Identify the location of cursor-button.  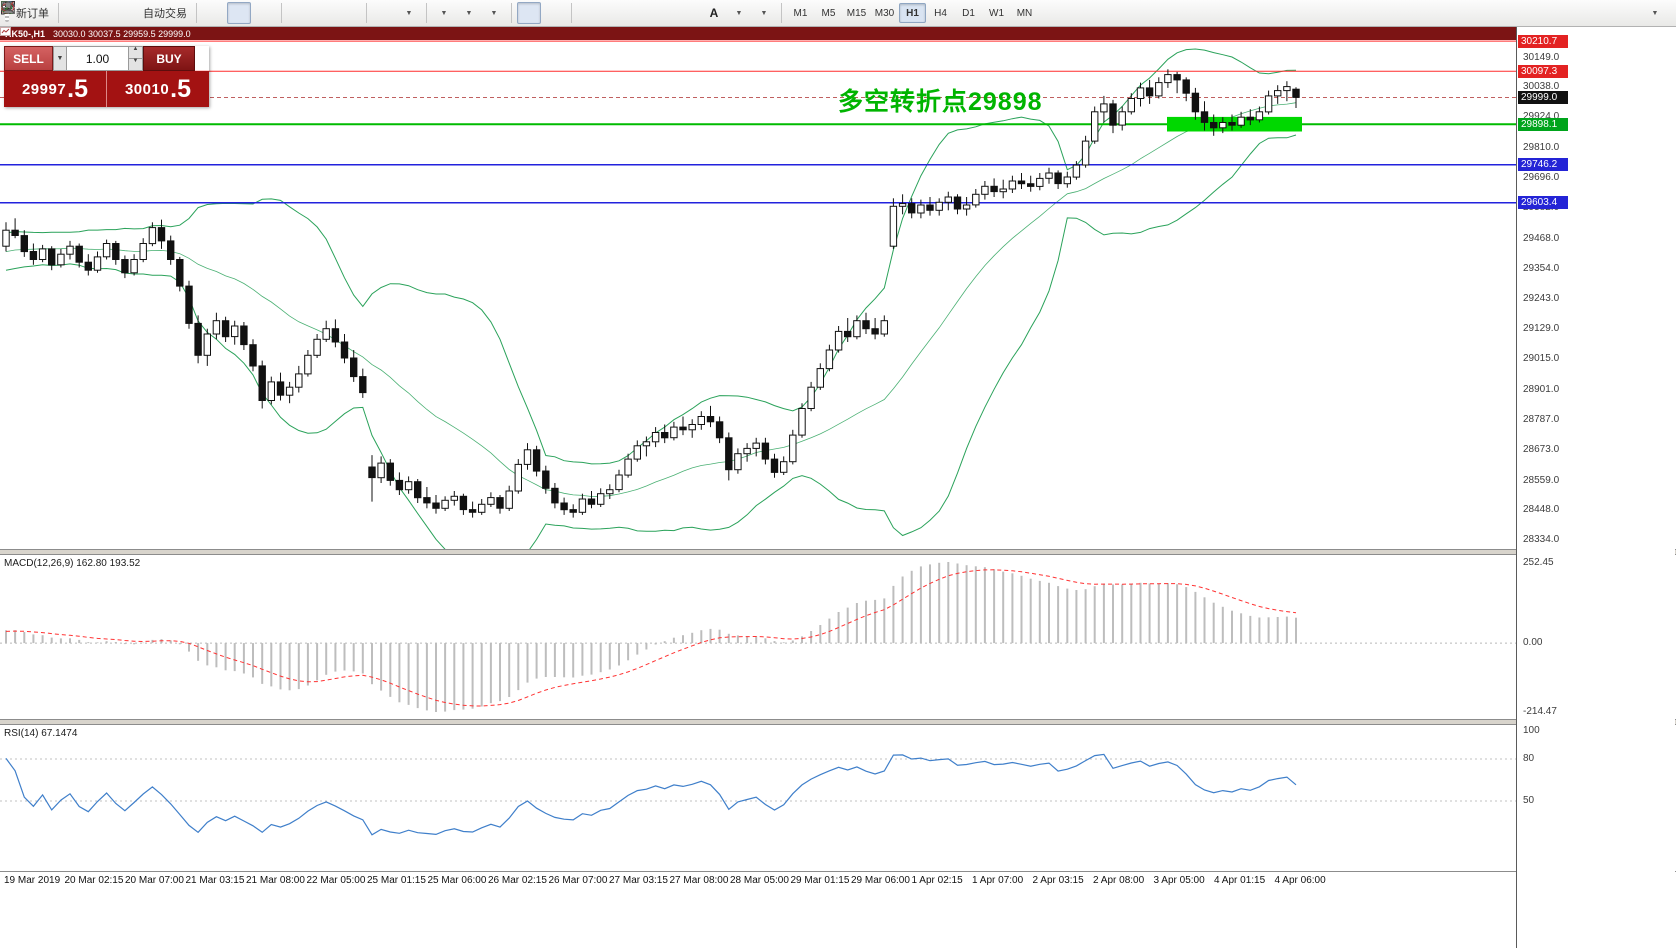
(273, 12).